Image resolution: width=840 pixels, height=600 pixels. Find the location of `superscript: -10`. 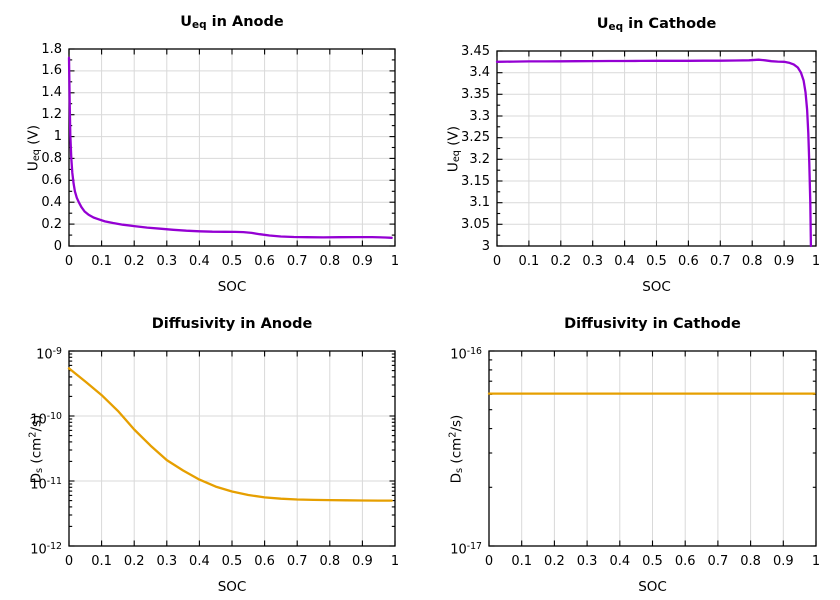

superscript: -10 is located at coordinates (54, 416).